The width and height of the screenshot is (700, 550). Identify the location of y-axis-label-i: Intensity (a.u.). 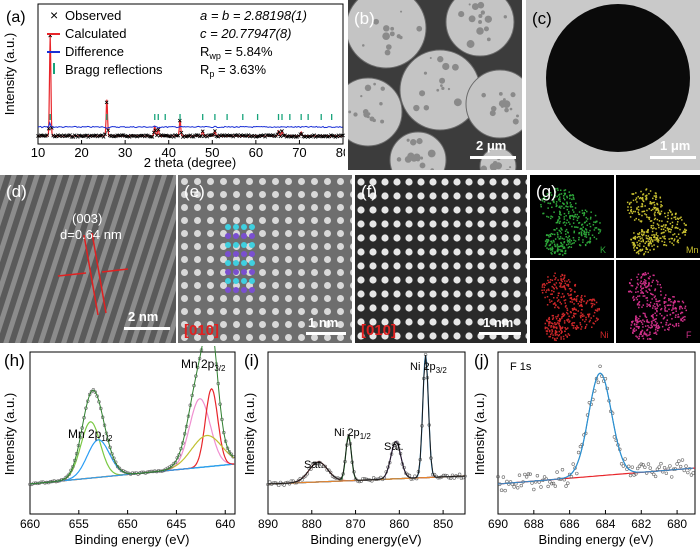
(249, 434).